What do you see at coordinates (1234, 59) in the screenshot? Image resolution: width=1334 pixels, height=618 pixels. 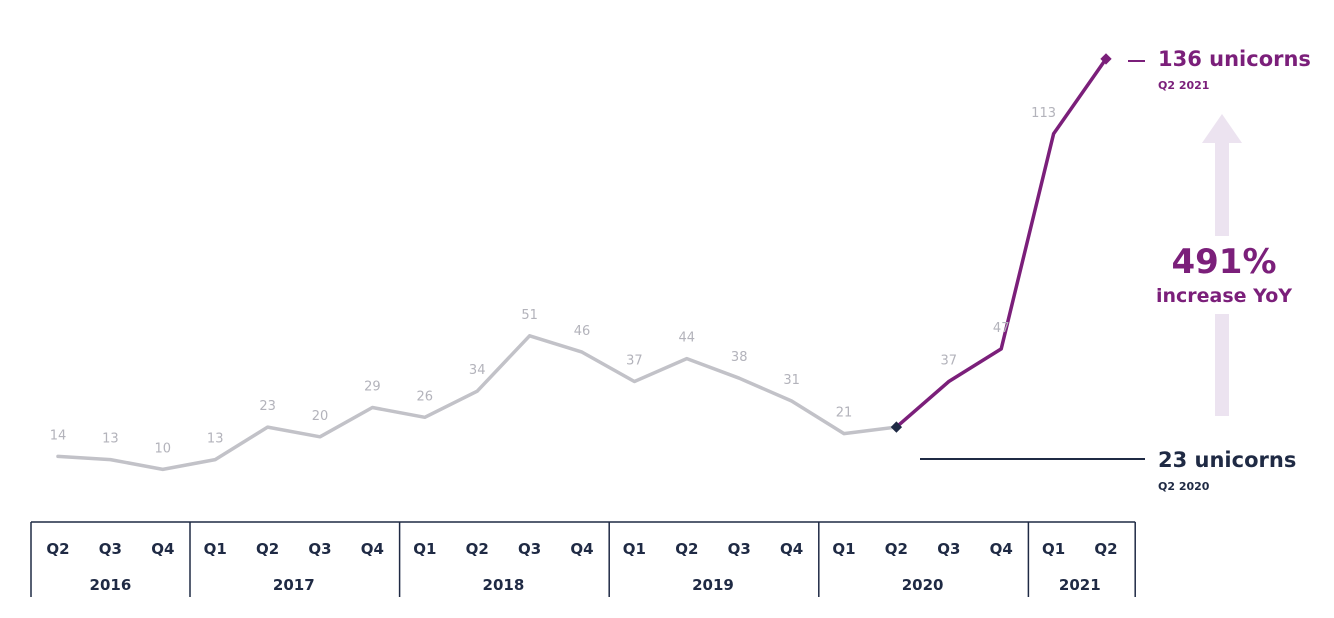 I see `top-annotation-main: 136 unicorns` at bounding box center [1234, 59].